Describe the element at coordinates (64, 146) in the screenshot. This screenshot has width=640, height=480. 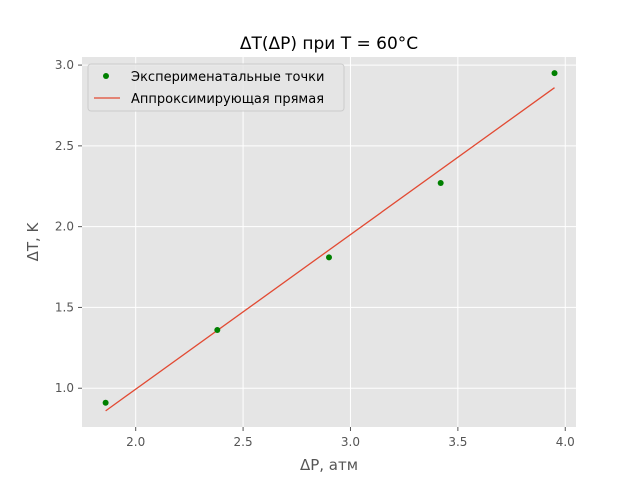
I see `y-tick-label: 2.5` at that location.